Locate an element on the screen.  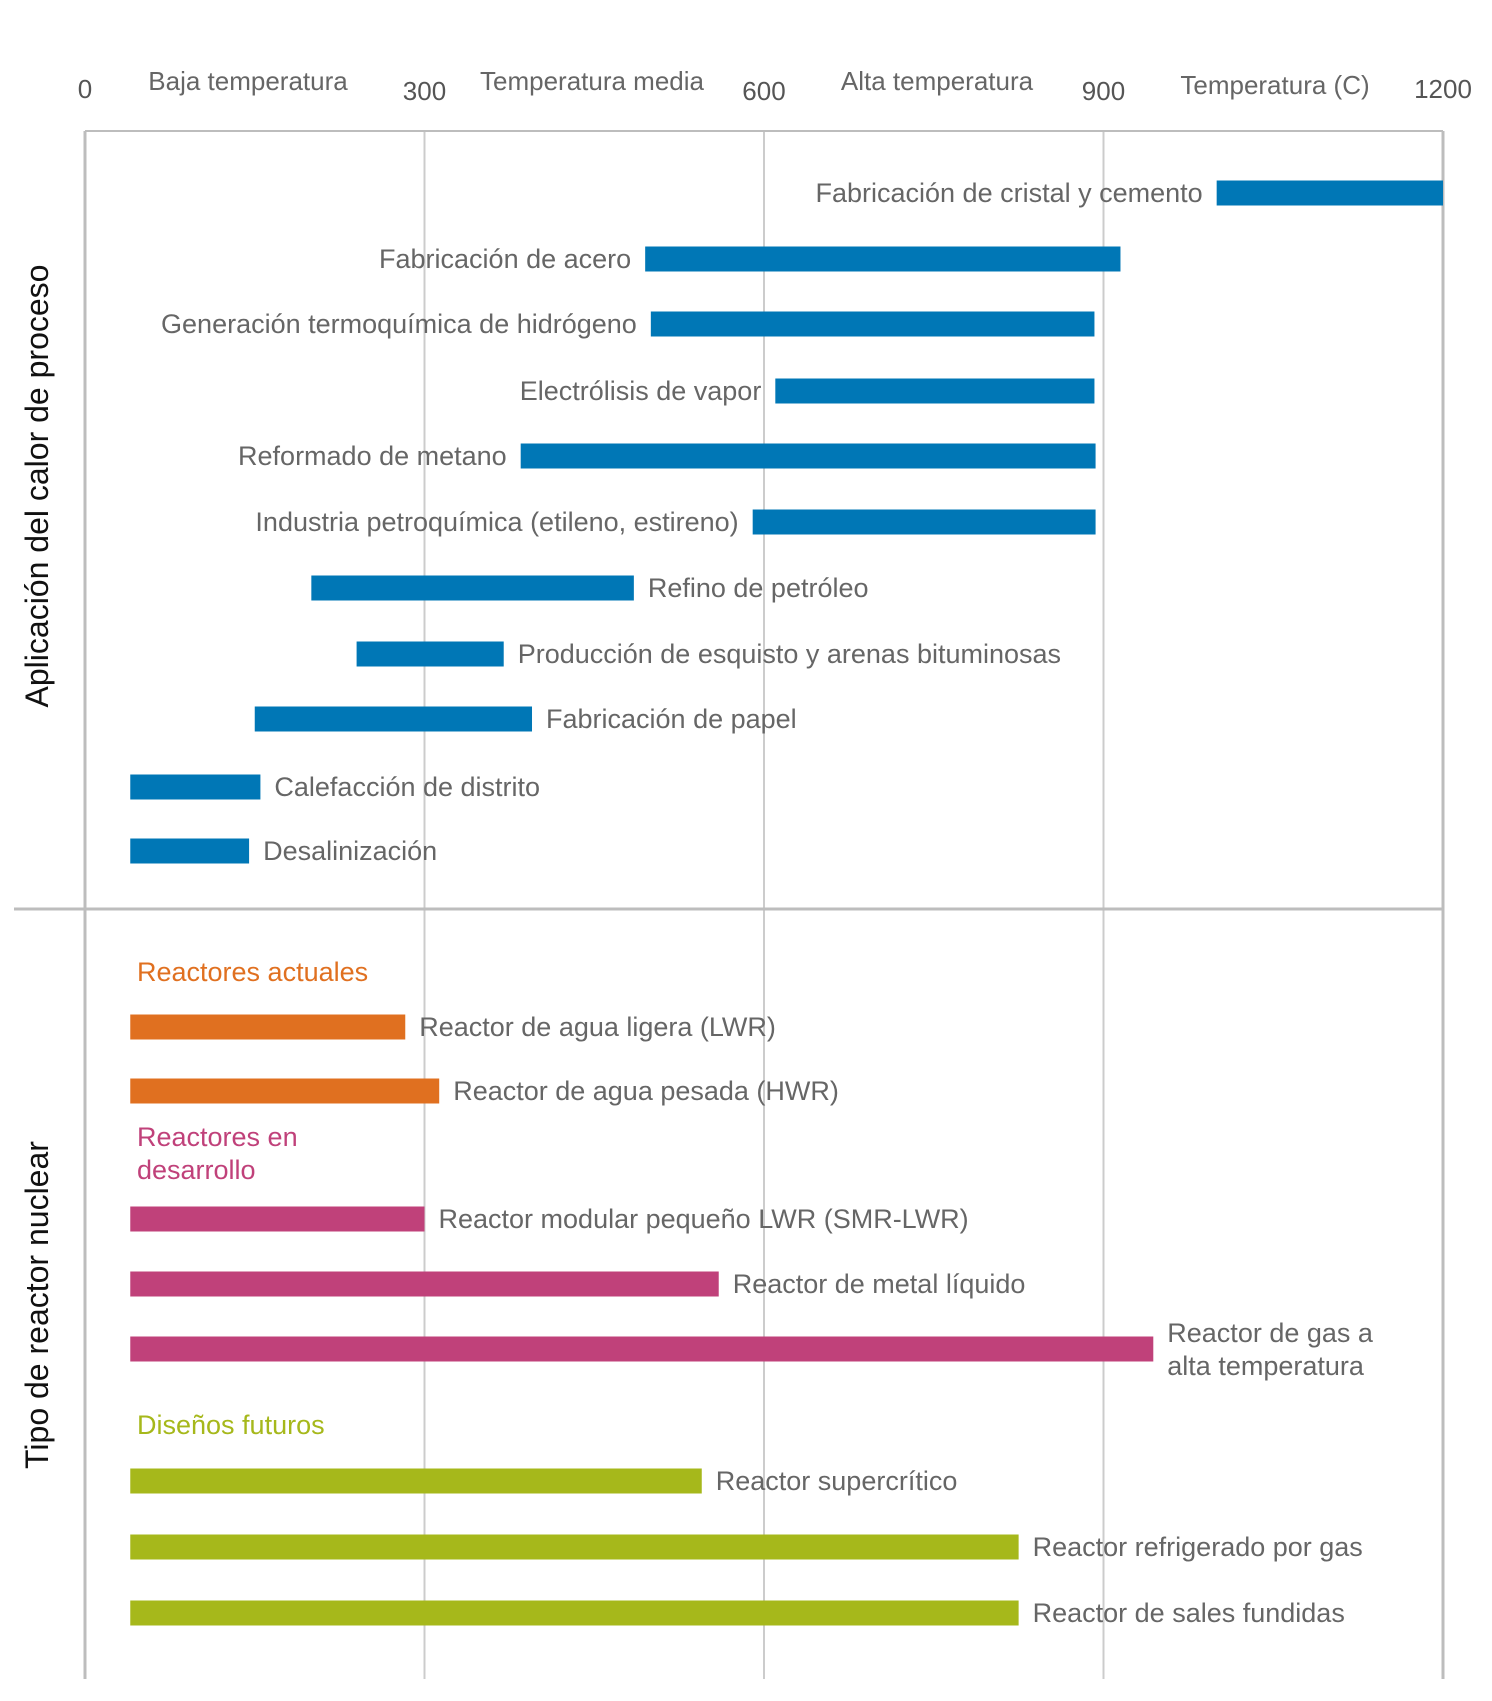
bar-label: Refino de petróleo is located at coordinates (758, 588).